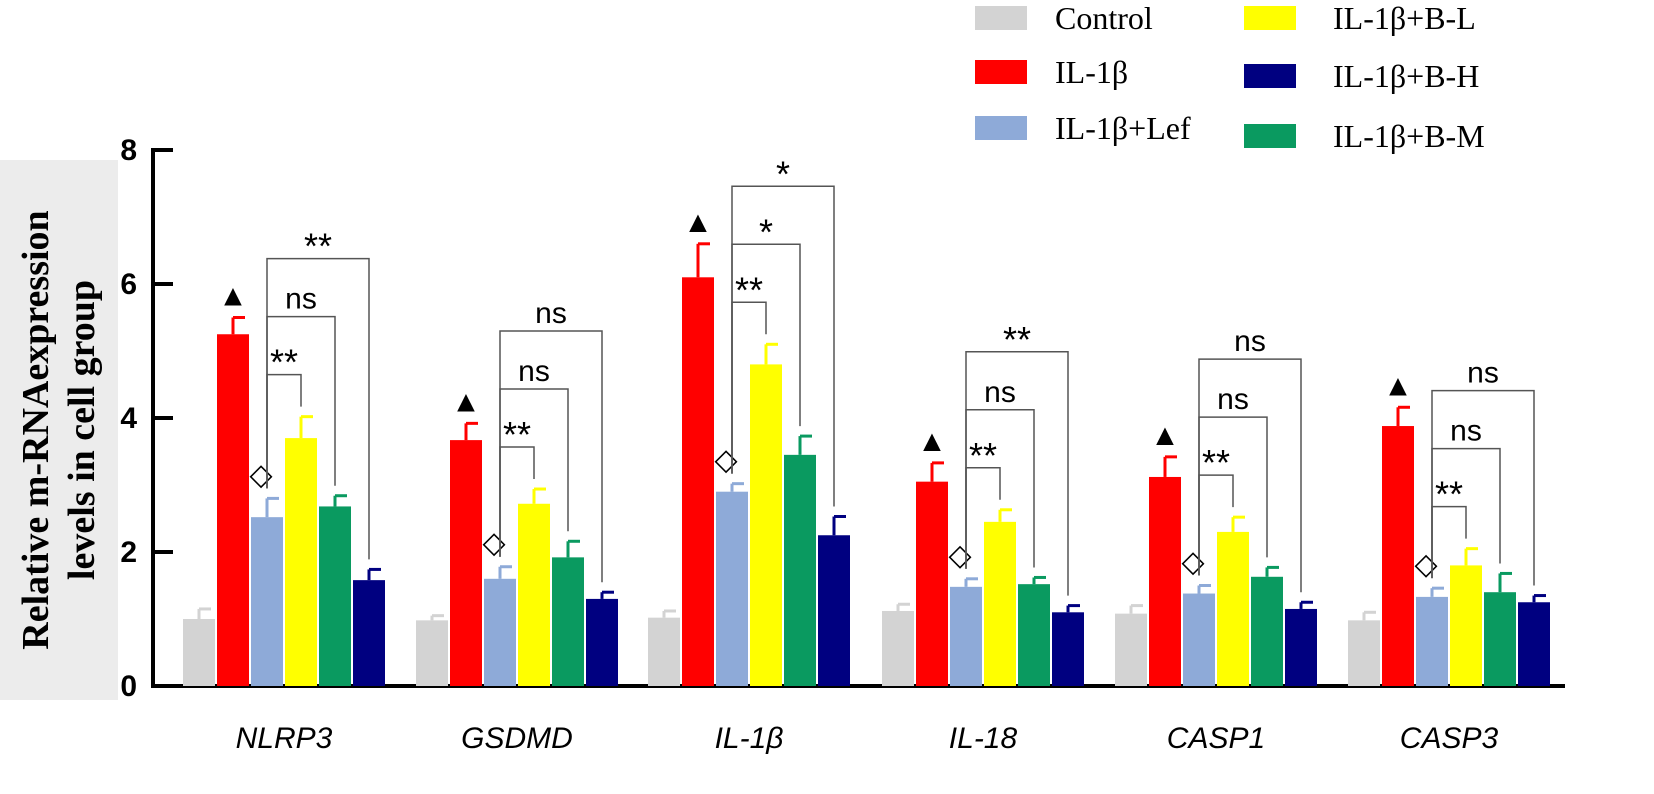 The height and width of the screenshot is (794, 1654). Describe the element at coordinates (1364, 653) in the screenshot. I see `bar-control-casp3` at that location.